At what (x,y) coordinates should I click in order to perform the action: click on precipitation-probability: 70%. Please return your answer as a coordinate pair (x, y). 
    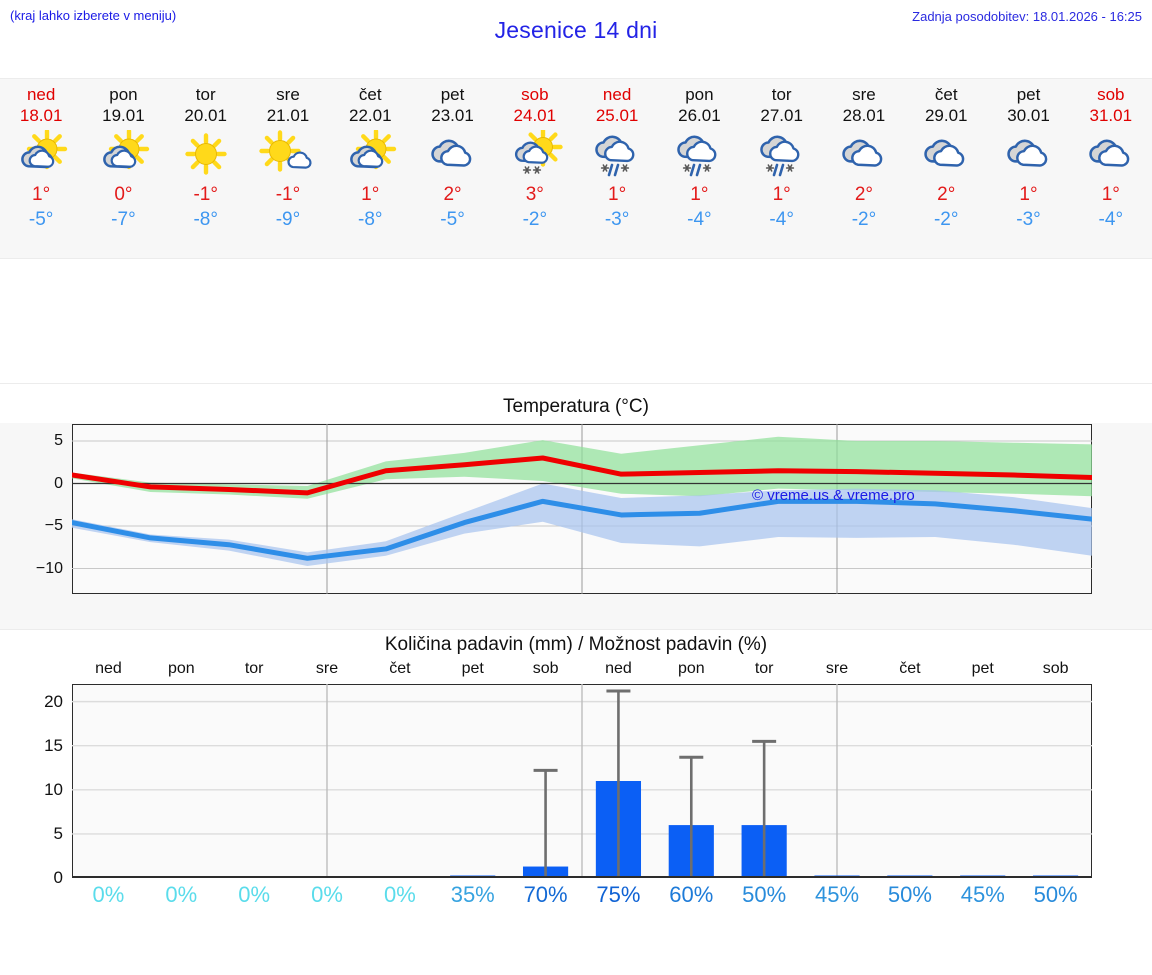
    Looking at the image, I should click on (545, 894).